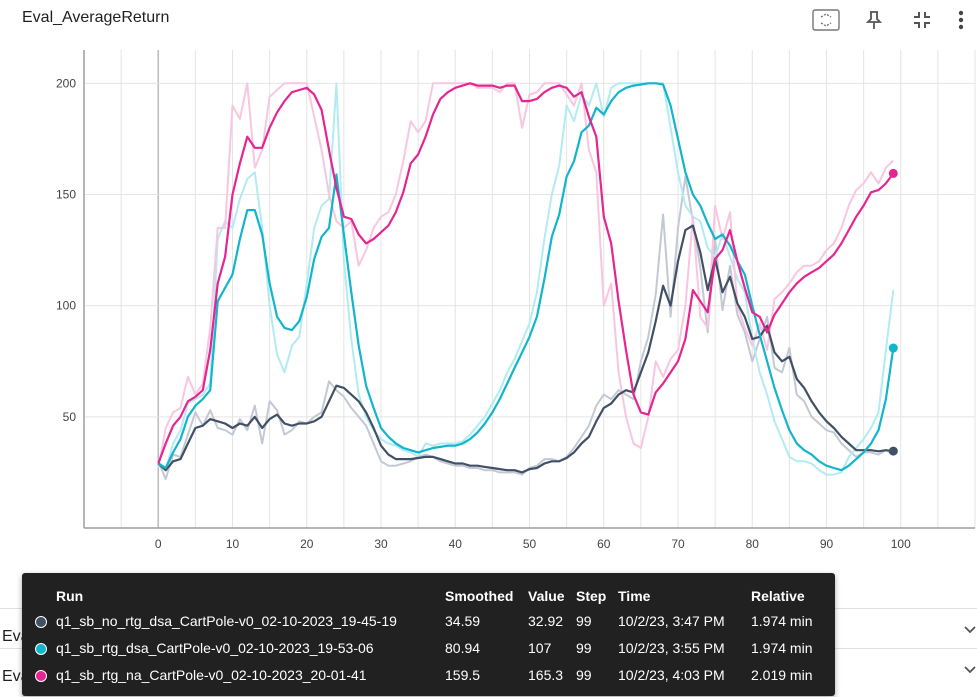  Describe the element at coordinates (66, 306) in the screenshot. I see `y-tick-label: 100` at that location.